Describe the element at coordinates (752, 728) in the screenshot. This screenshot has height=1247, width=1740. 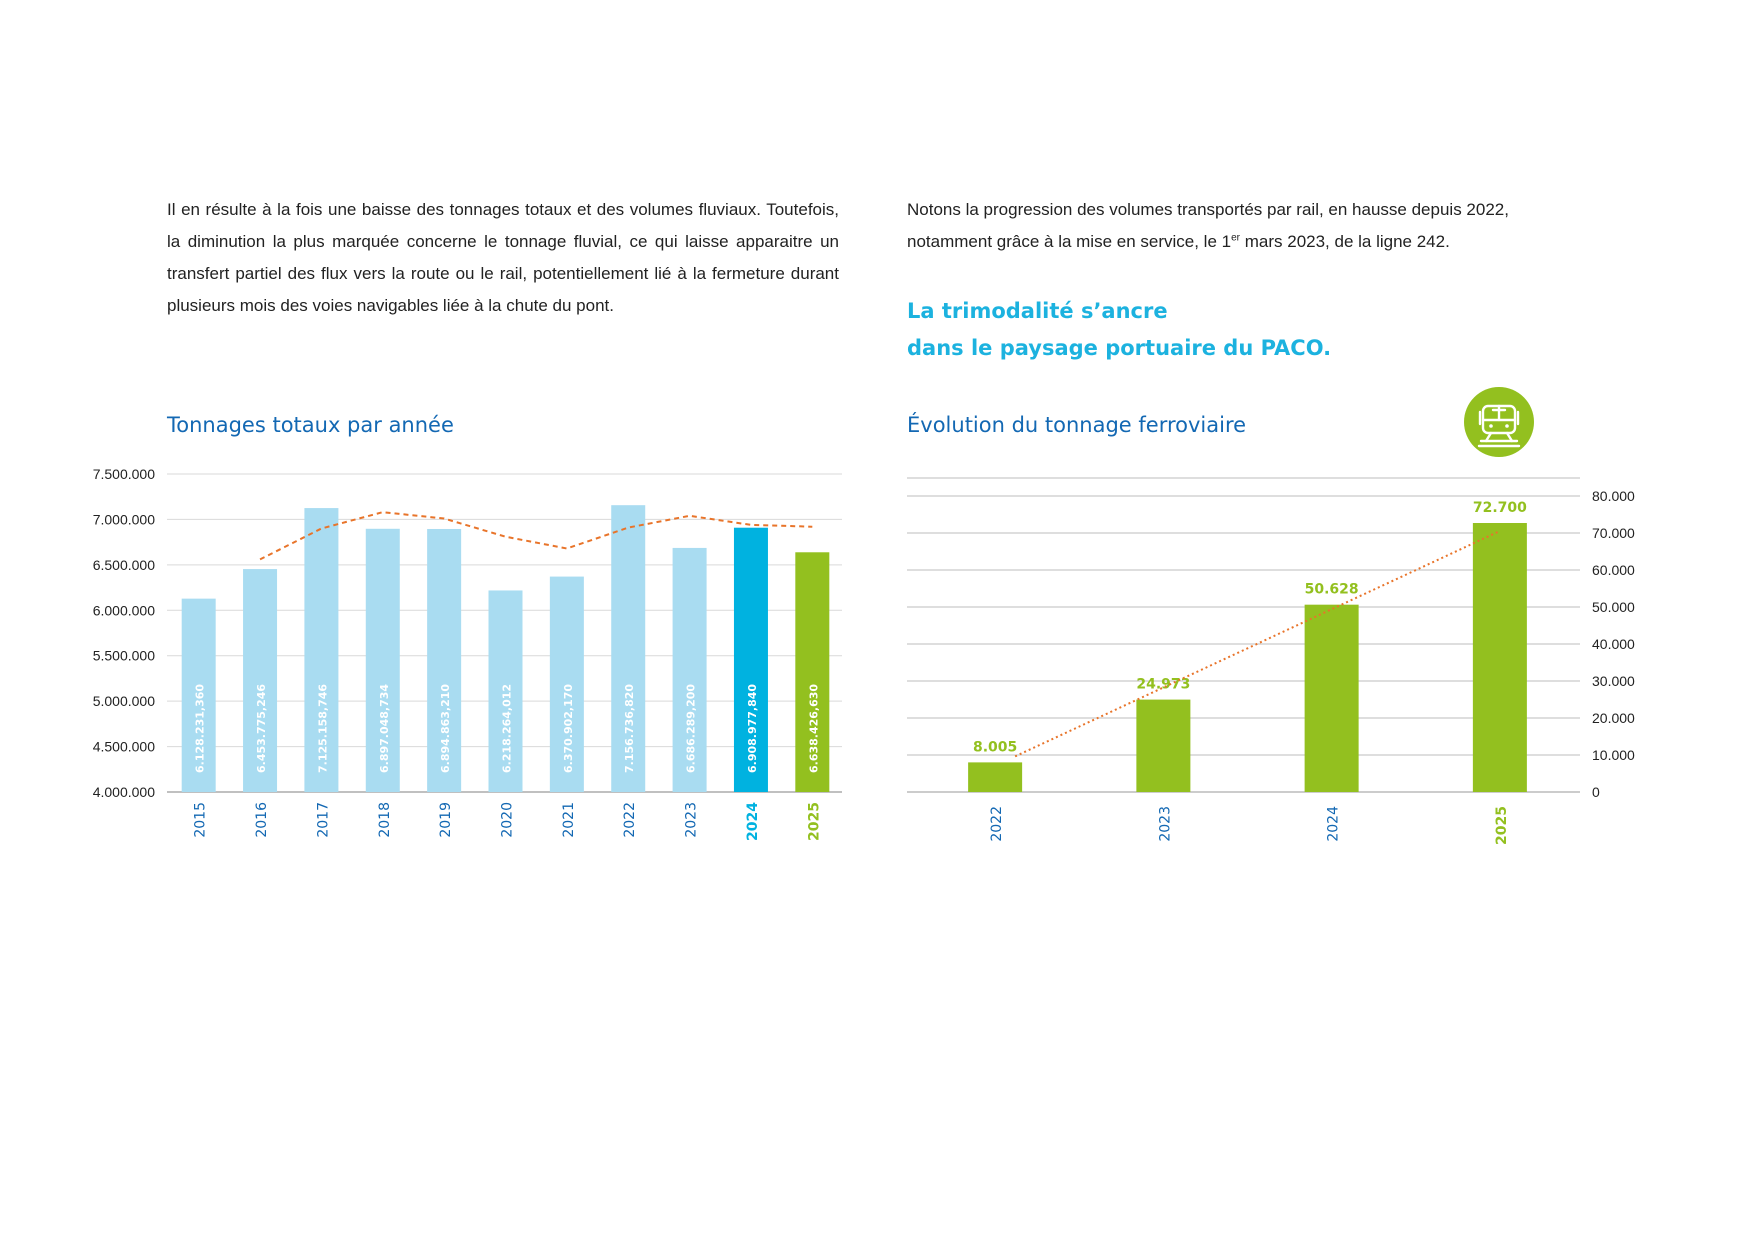
I see `bar-value-label: 6.908.977,840` at that location.